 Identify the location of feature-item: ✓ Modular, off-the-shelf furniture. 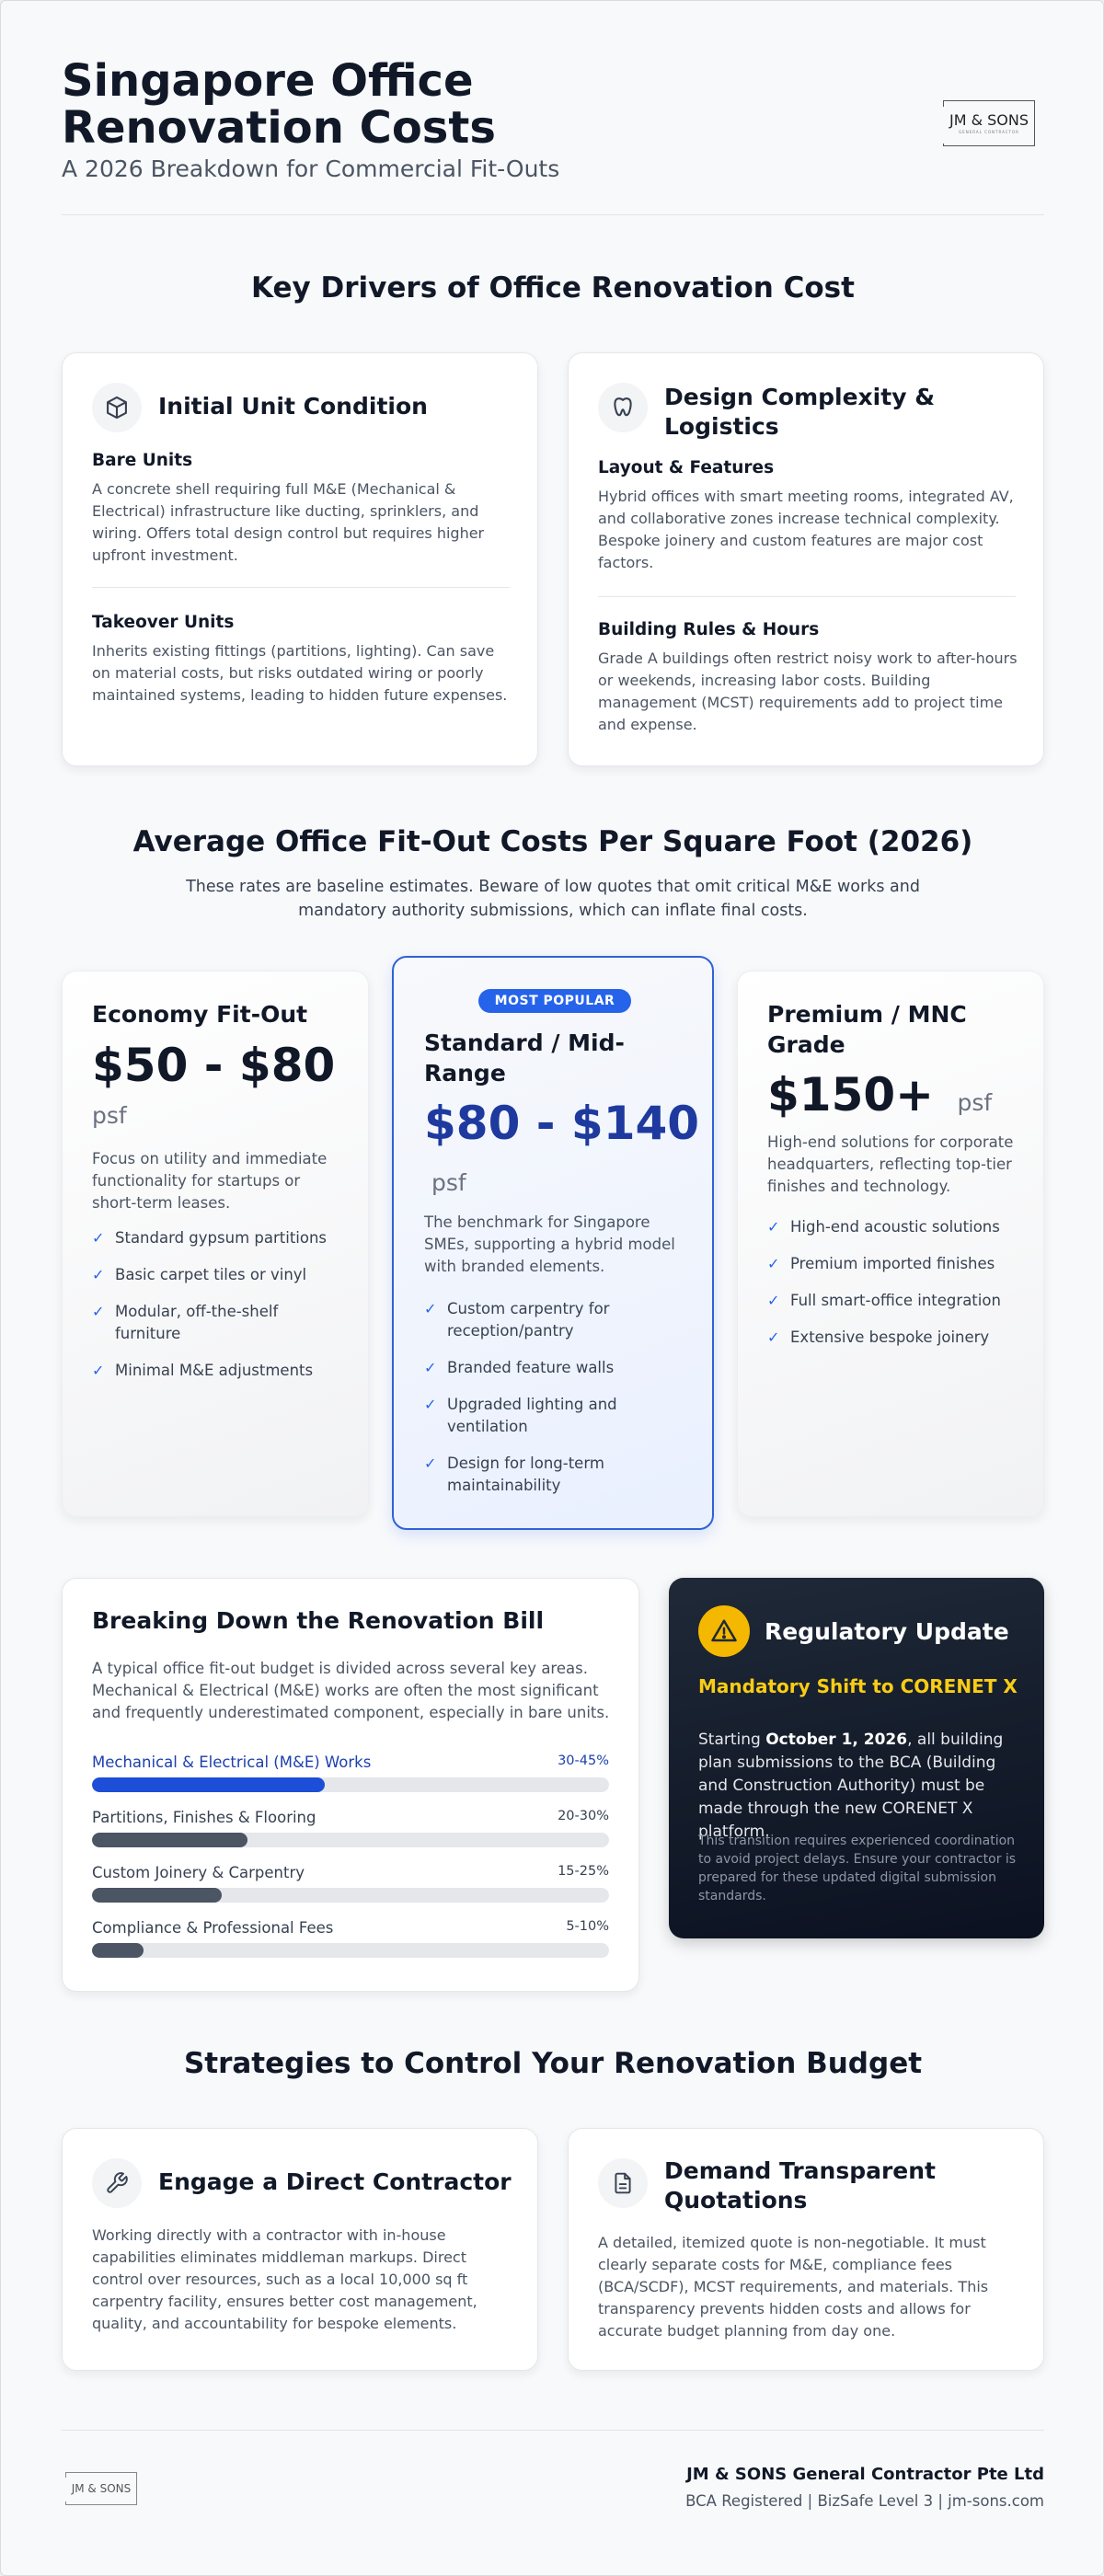
(225, 1323).